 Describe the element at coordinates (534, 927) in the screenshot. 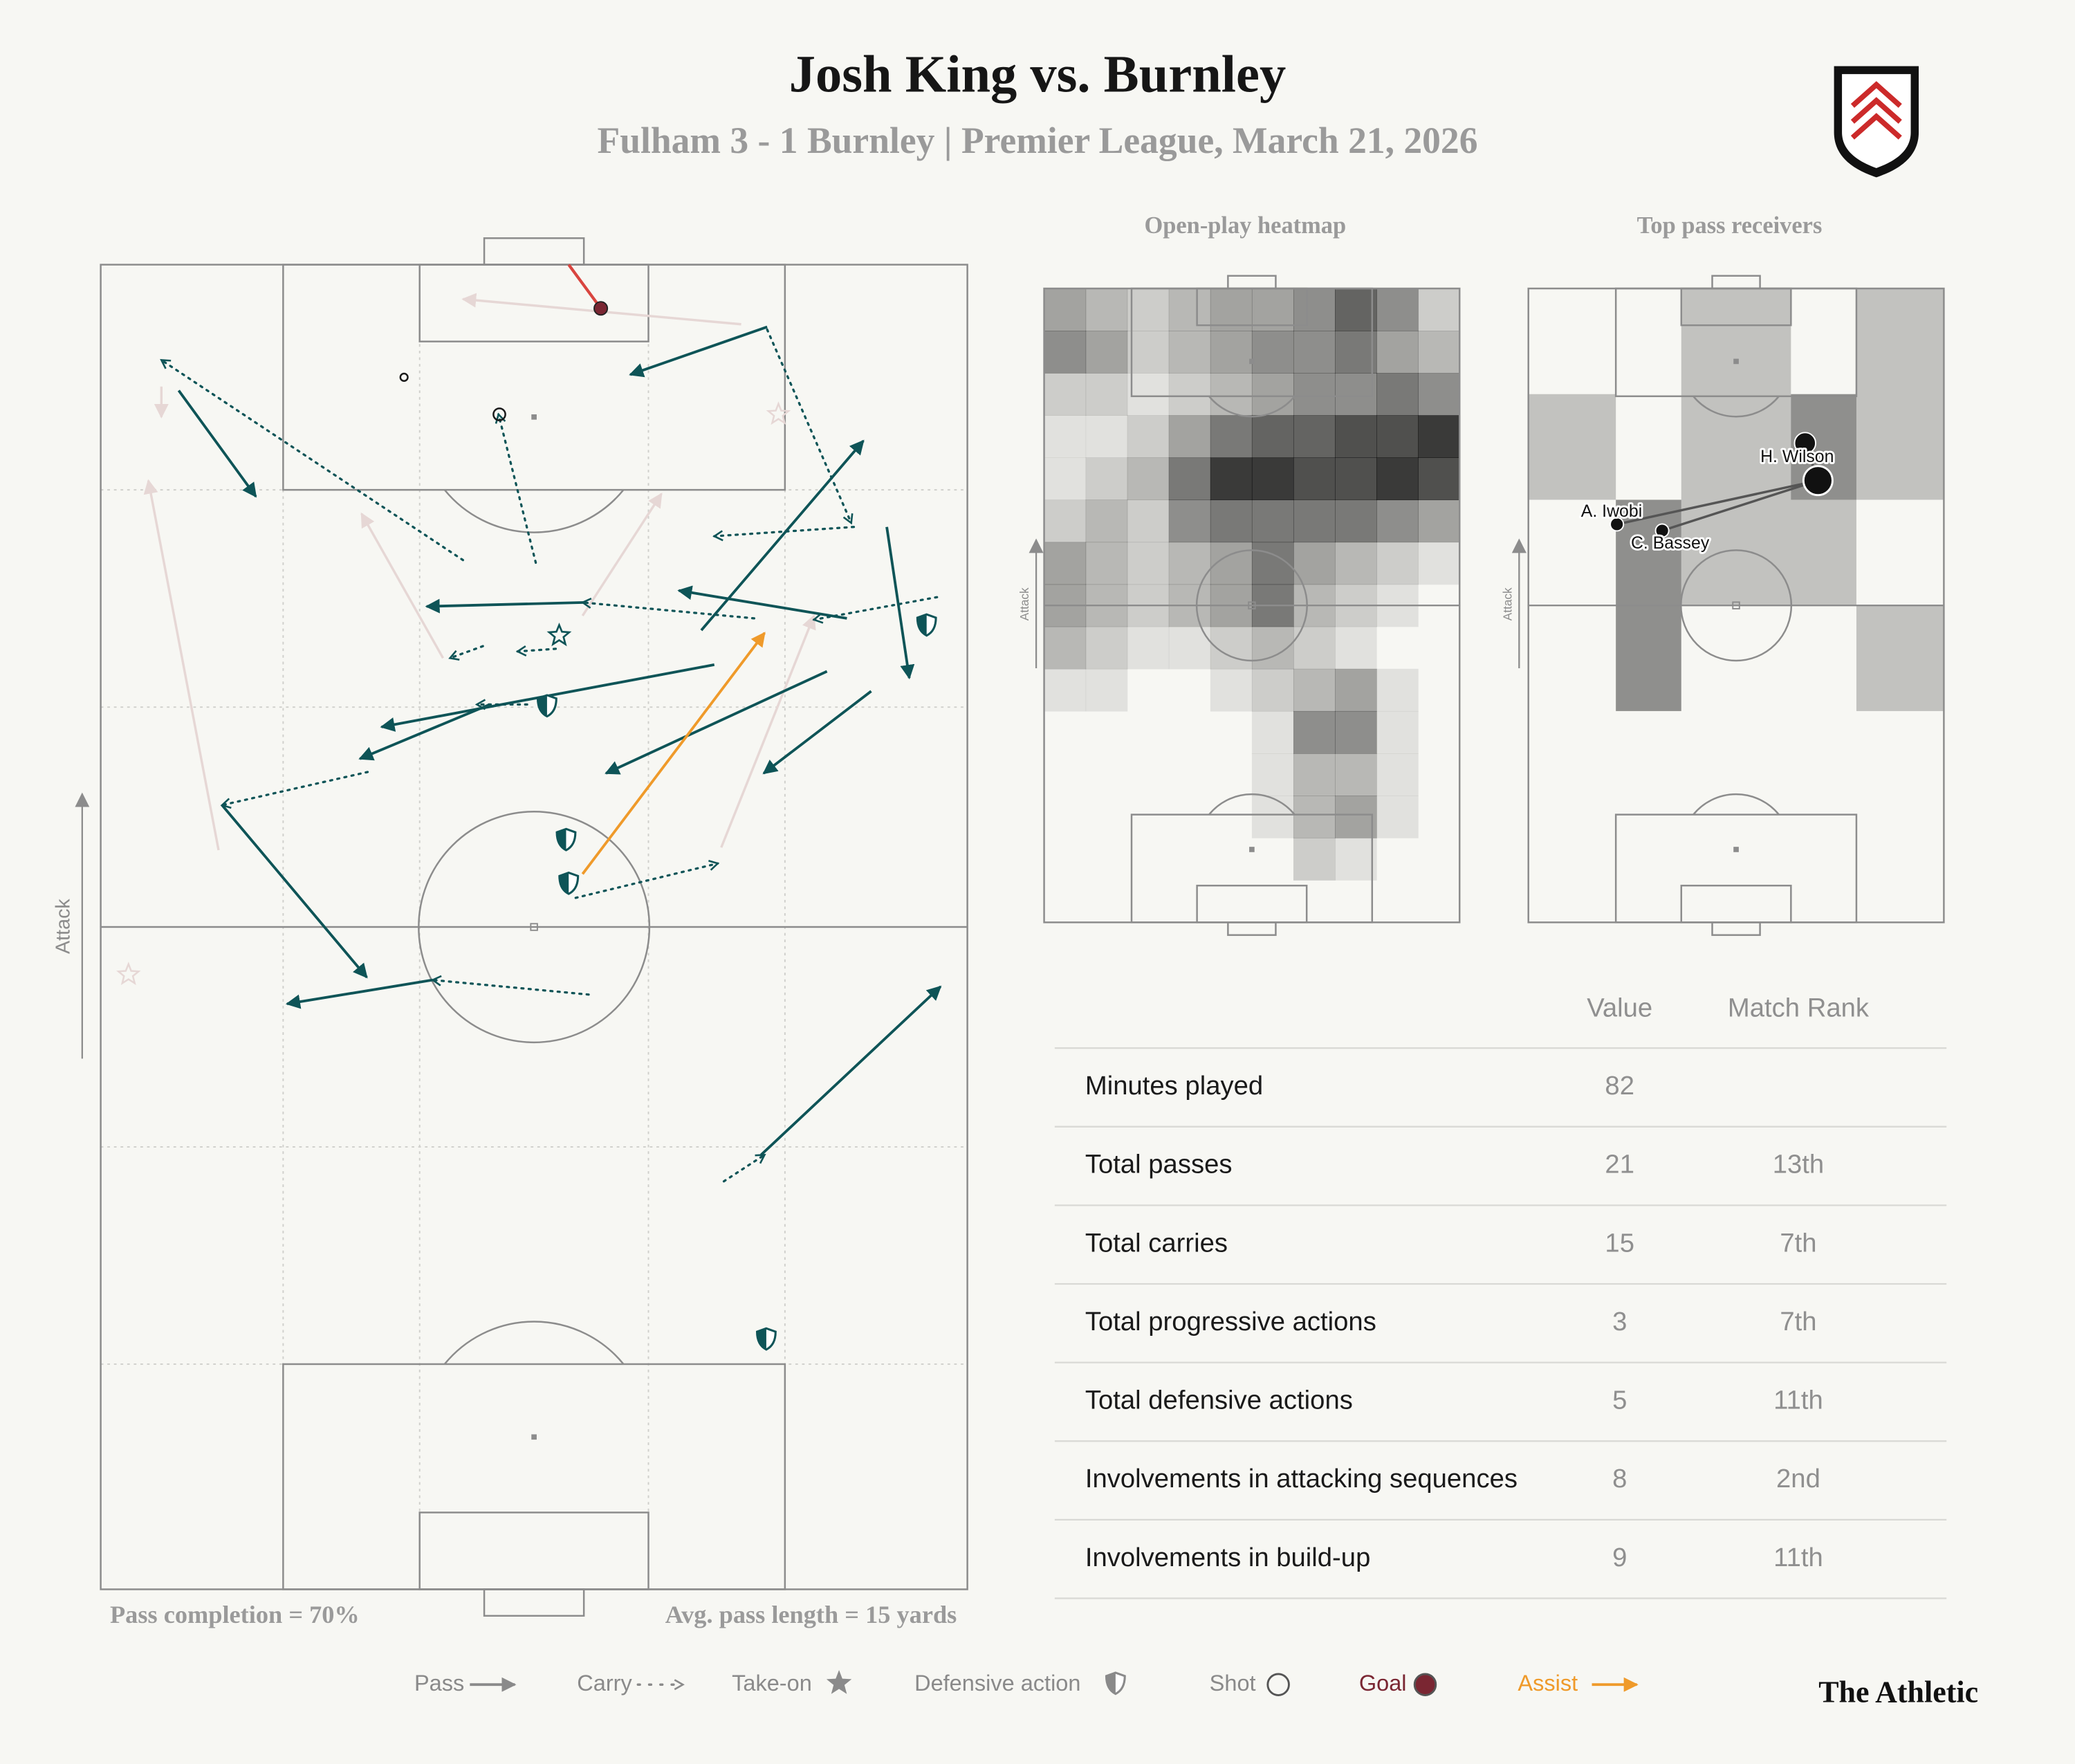

I see `centre-circle` at that location.